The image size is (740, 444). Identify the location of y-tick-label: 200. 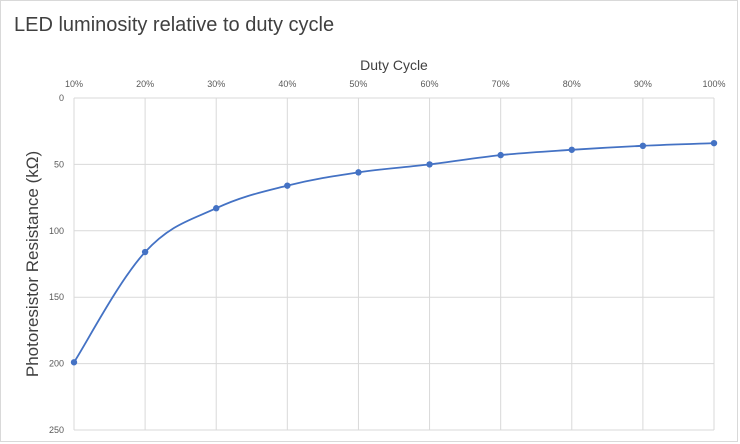
(56, 364).